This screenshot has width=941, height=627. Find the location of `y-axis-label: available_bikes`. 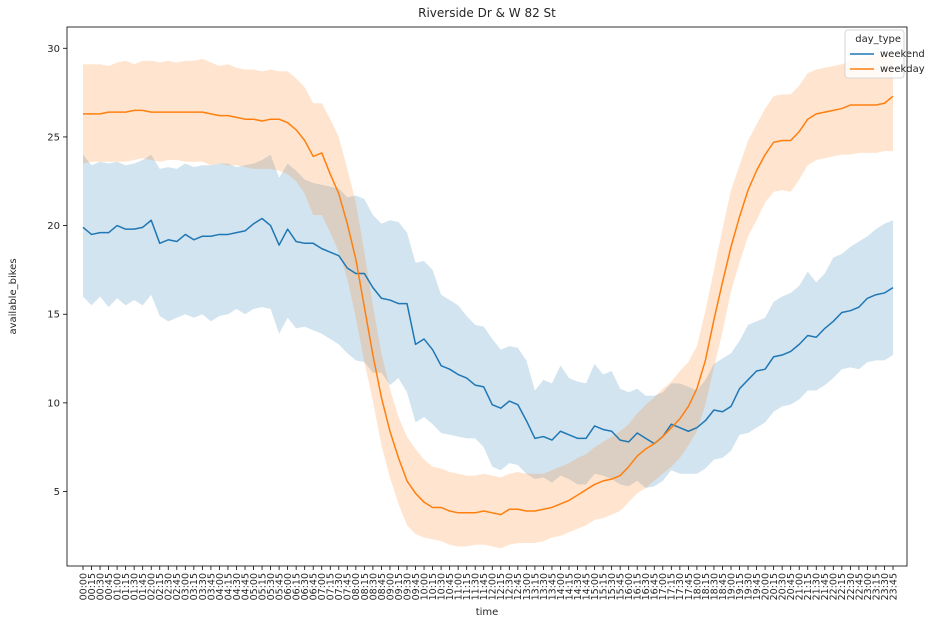

y-axis-label: available_bikes is located at coordinates (13, 296).